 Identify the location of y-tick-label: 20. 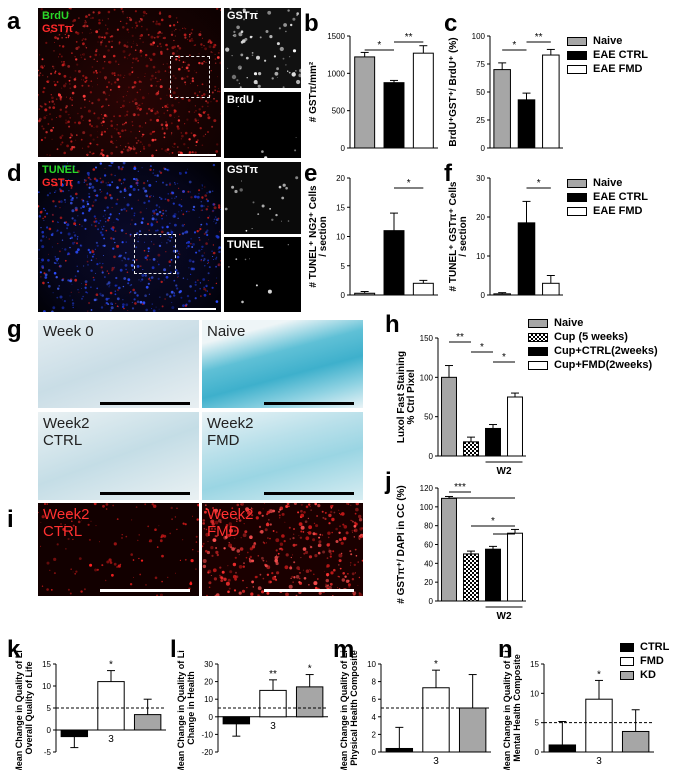
(480, 217).